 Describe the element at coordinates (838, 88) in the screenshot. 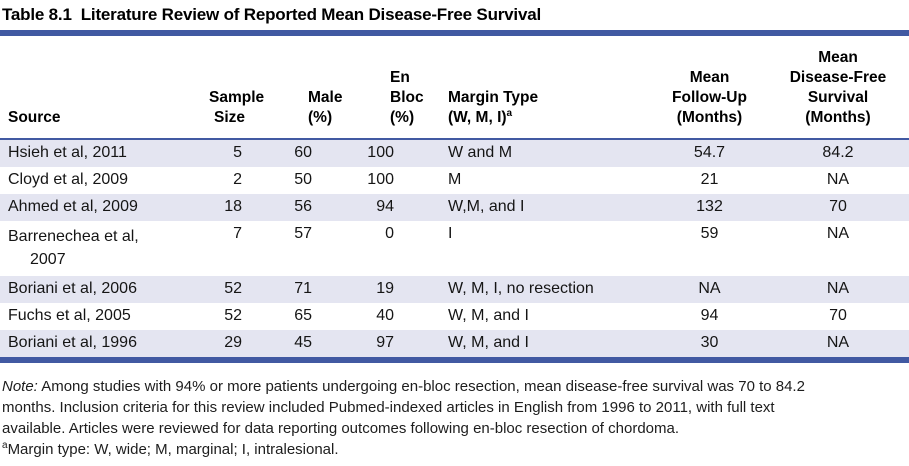

I see `col-header-mean-dfs: Mean Disease-Free Survival (Months)` at that location.